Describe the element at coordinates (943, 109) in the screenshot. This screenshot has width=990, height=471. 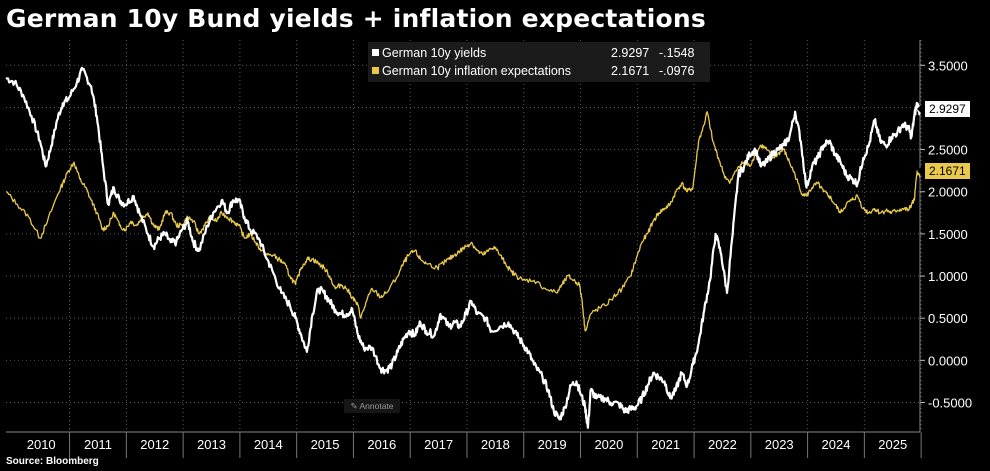
I see `last-value-tag-yields: 2.9297` at that location.